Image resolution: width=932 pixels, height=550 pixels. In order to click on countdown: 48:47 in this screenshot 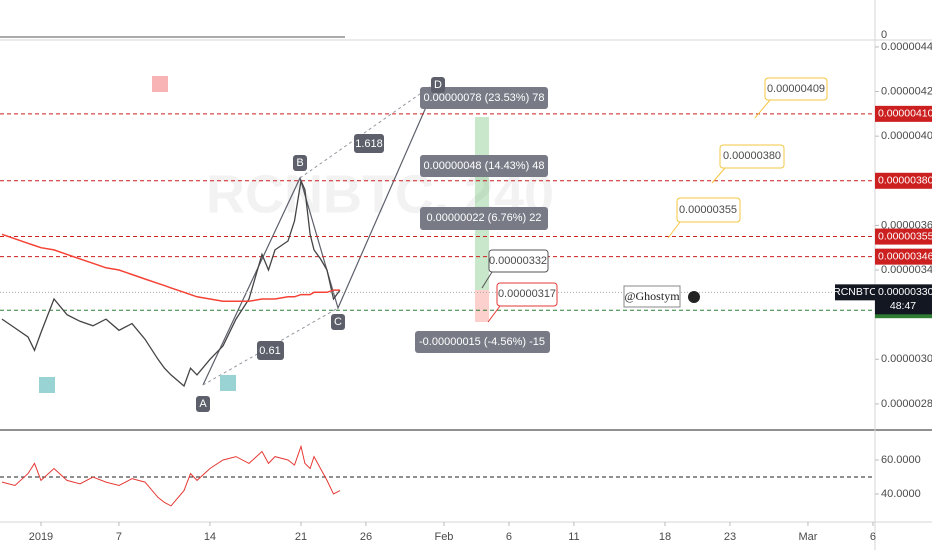, I will do `click(903, 306)`.